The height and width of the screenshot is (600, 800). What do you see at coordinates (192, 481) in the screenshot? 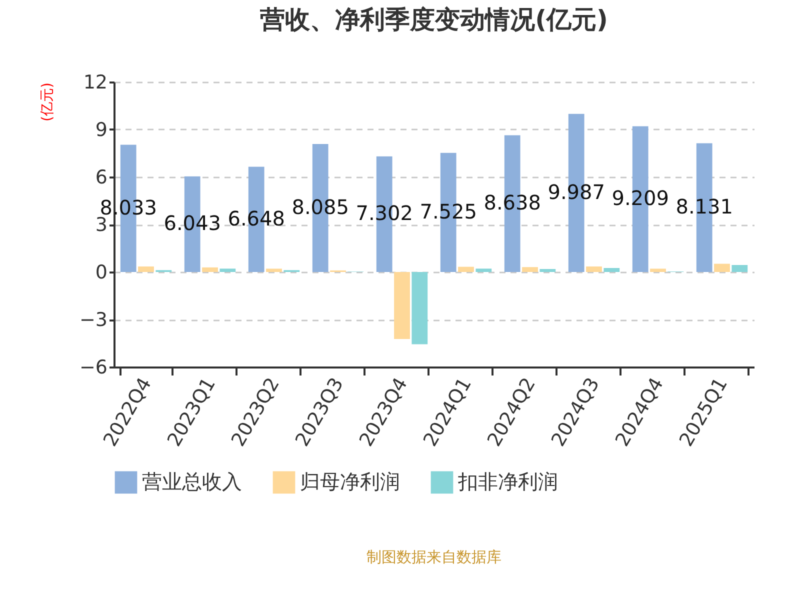
I see `legend-label: 营业总收入` at bounding box center [192, 481].